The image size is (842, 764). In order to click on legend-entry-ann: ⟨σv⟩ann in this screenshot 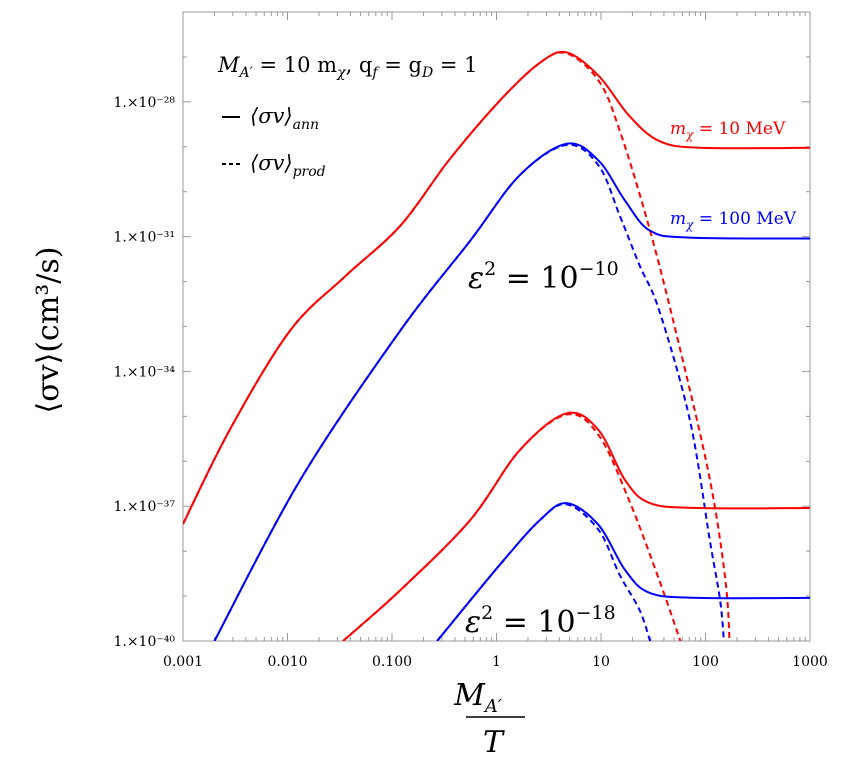, I will do `click(270, 118)`.